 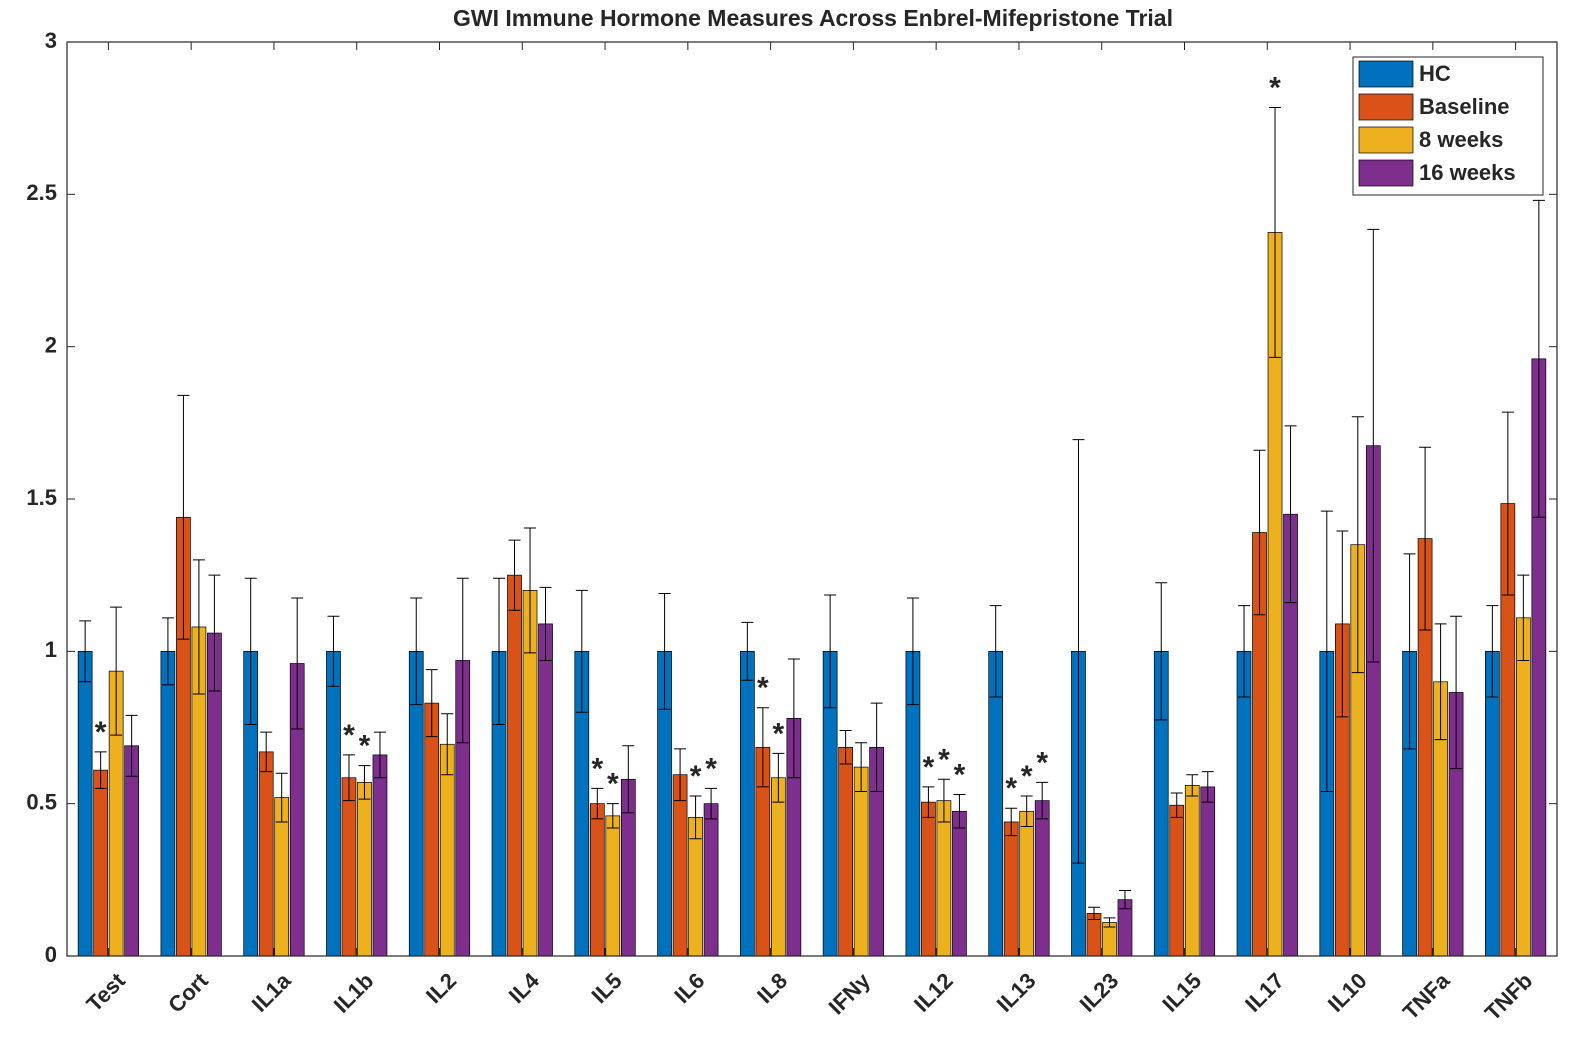 What do you see at coordinates (1508, 996) in the screenshot?
I see `x-tick-label: TNFb` at bounding box center [1508, 996].